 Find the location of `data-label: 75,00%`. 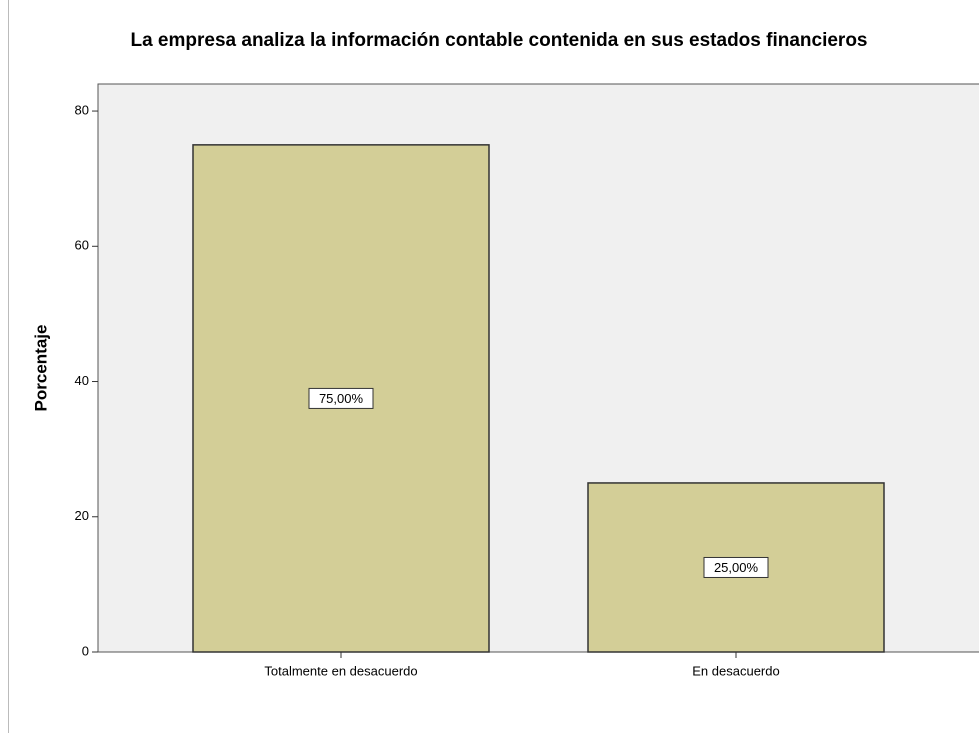

data-label: 75,00% is located at coordinates (341, 398).